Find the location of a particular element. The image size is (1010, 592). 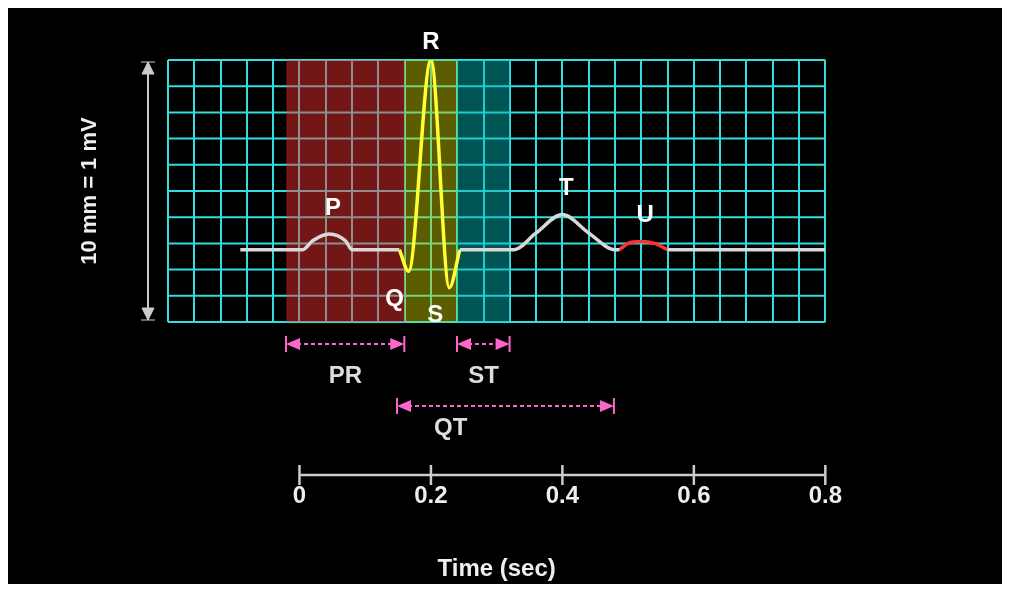

x-tick-label: 0.6 is located at coordinates (694, 495).